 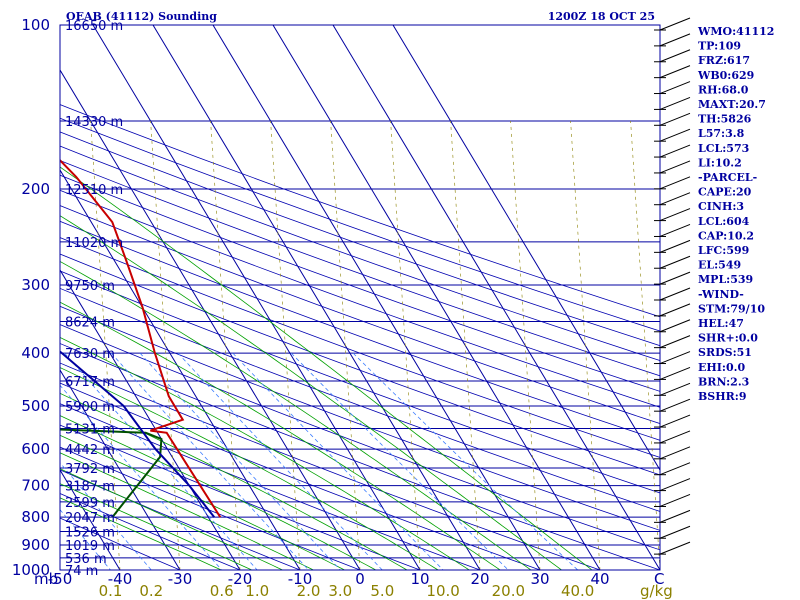 What do you see at coordinates (723, 148) in the screenshot?
I see `index-item-8: LCL:573` at bounding box center [723, 148].